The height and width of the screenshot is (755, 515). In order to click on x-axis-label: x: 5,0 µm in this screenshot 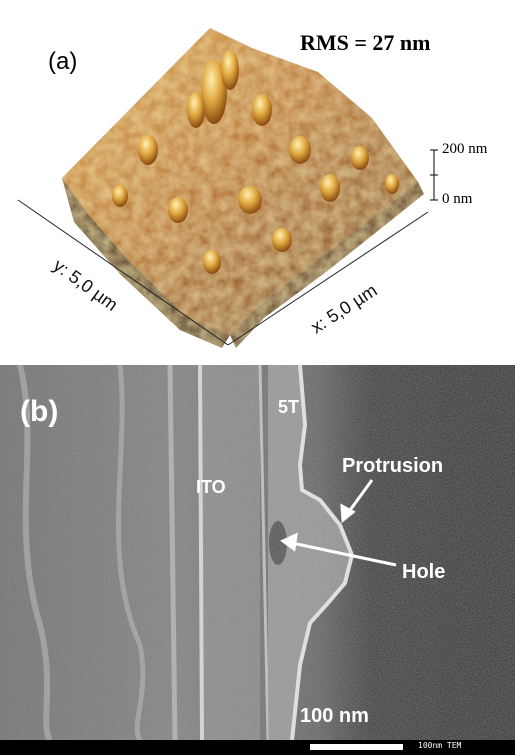, I will do `click(343, 308)`.